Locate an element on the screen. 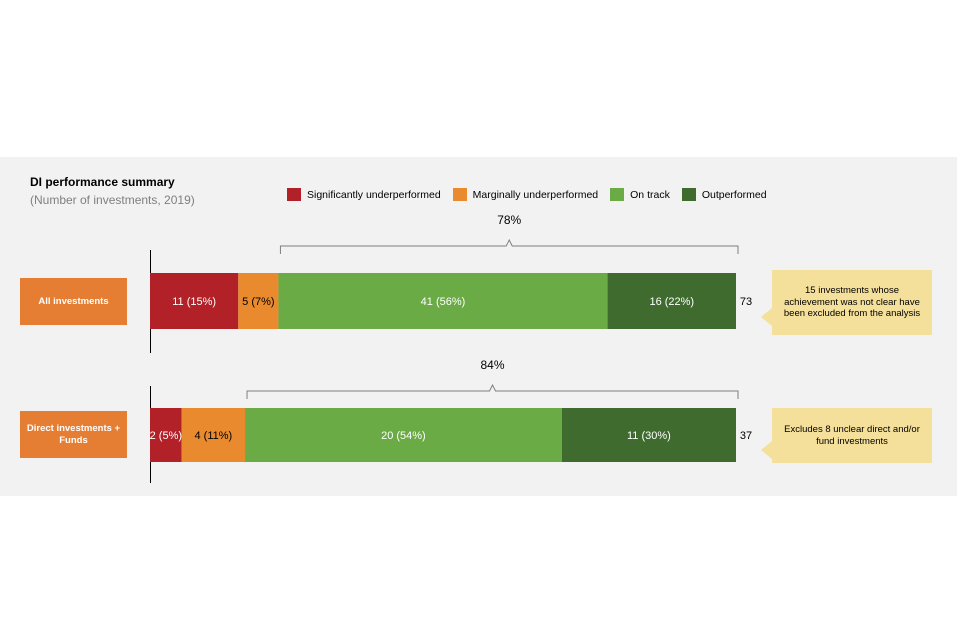 This screenshot has height=640, width=960. data-label: 16 (22%) is located at coordinates (671, 302).